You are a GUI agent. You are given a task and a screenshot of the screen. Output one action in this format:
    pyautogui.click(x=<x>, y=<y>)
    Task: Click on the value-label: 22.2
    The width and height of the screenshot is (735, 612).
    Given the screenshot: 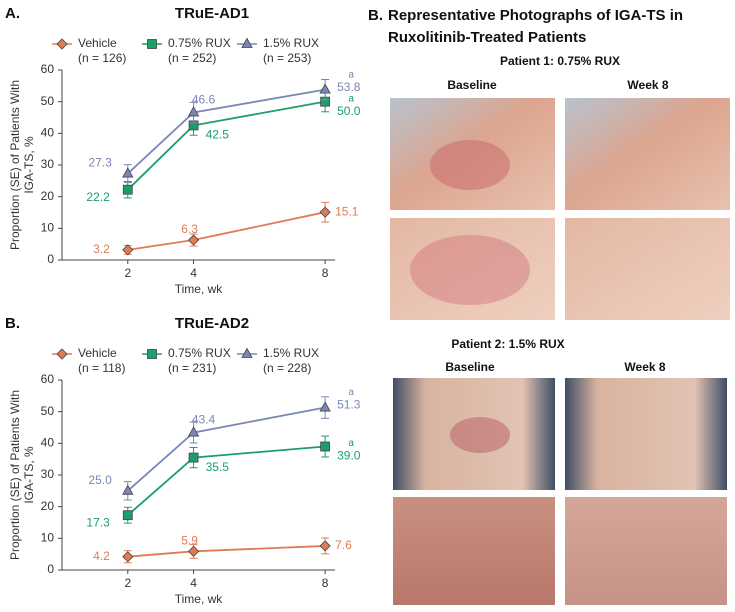 What is the action you would take?
    pyautogui.click(x=98, y=197)
    